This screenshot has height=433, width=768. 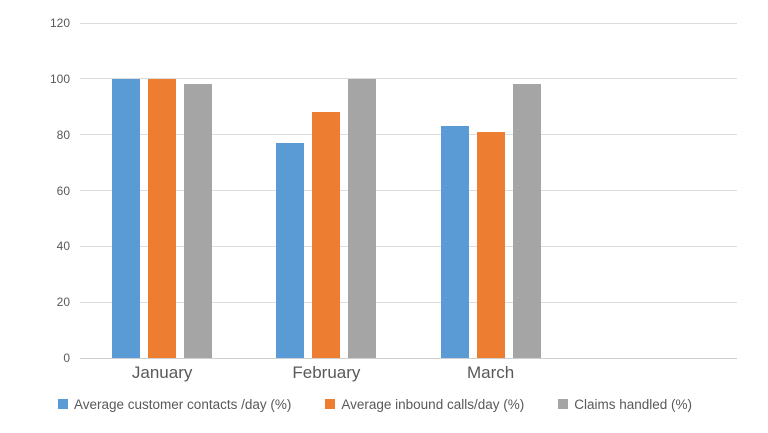 I want to click on legend-label: Claims handled (%), so click(x=633, y=404).